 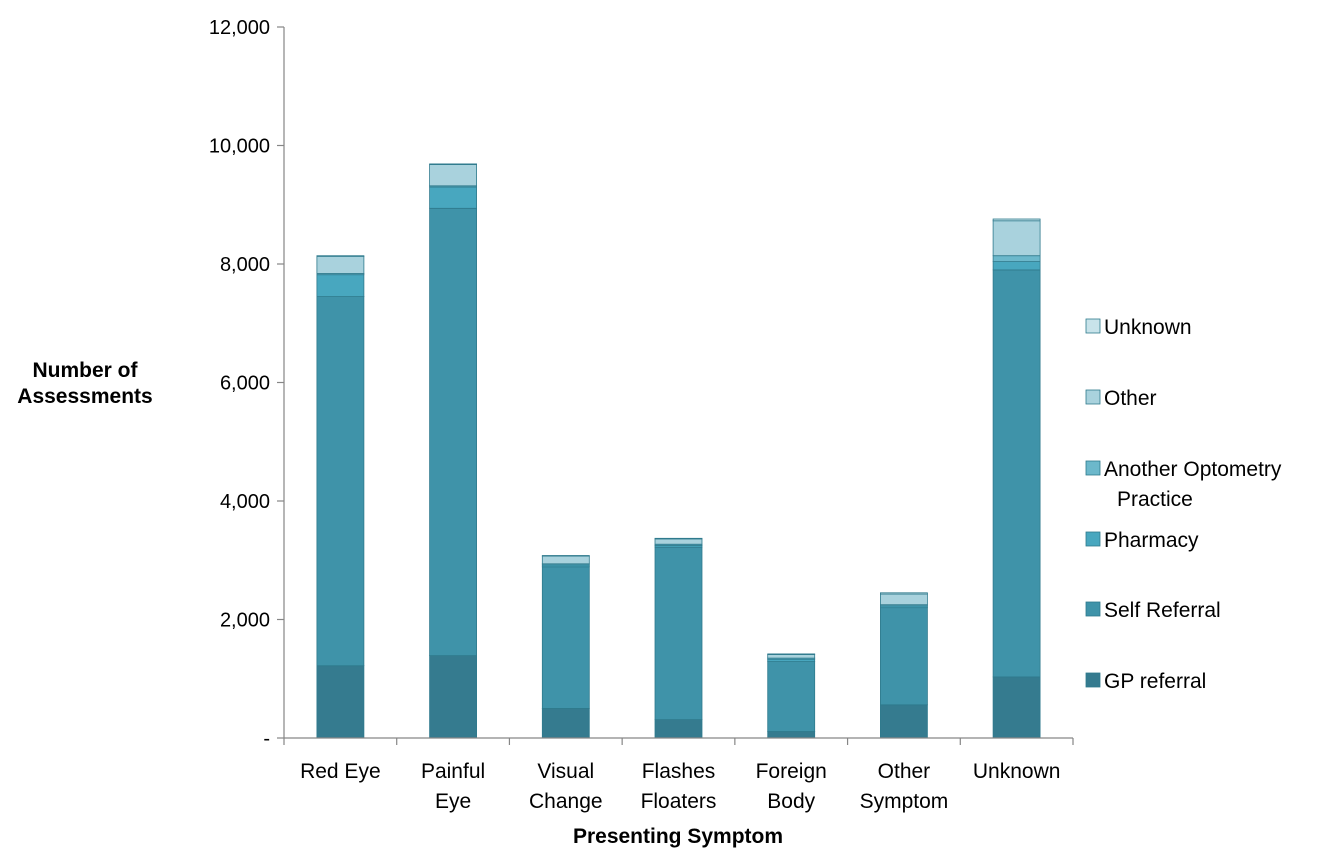 What do you see at coordinates (1130, 398) in the screenshot?
I see `legend-label: Other` at bounding box center [1130, 398].